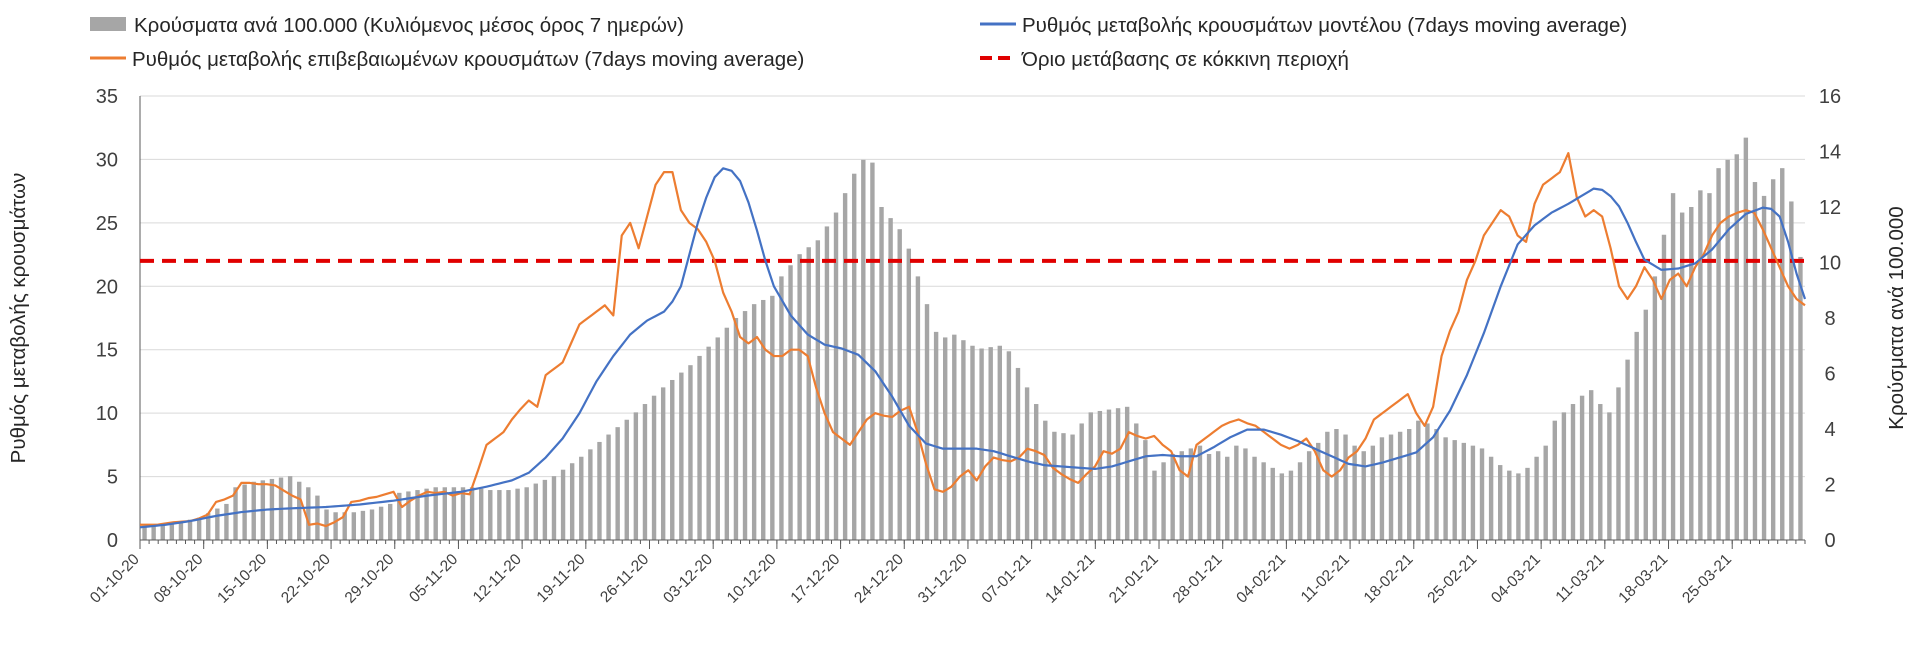 This screenshot has height=649, width=1920. What do you see at coordinates (18, 318) in the screenshot?
I see `left-axis-title: Ρυθμός μεταβολής κρουσμάτων` at bounding box center [18, 318].